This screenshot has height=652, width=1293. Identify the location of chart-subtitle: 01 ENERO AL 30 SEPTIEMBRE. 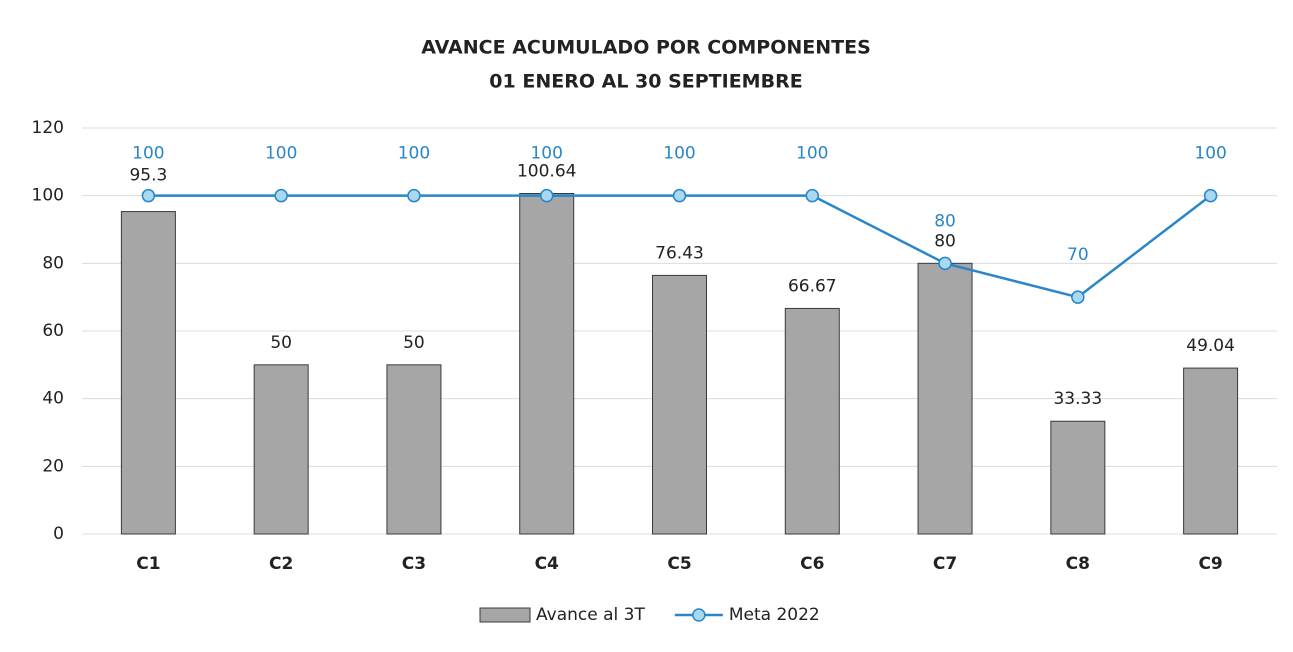
(645, 82).